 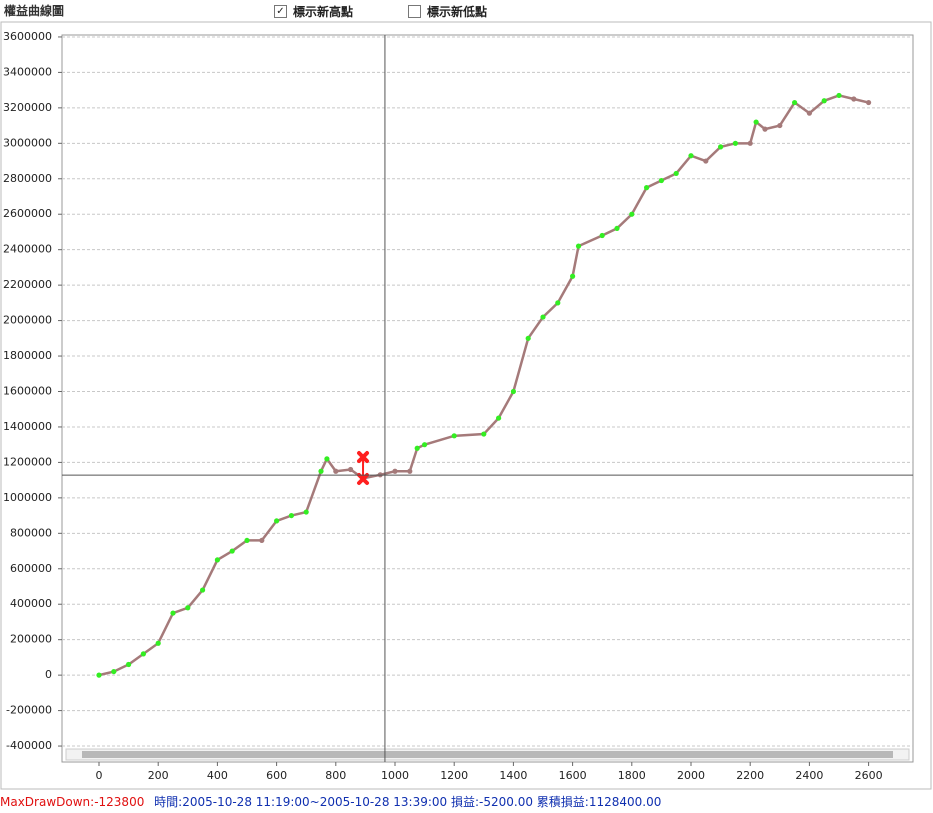 I want to click on y-tick-label: -400000, so click(x=29, y=745).